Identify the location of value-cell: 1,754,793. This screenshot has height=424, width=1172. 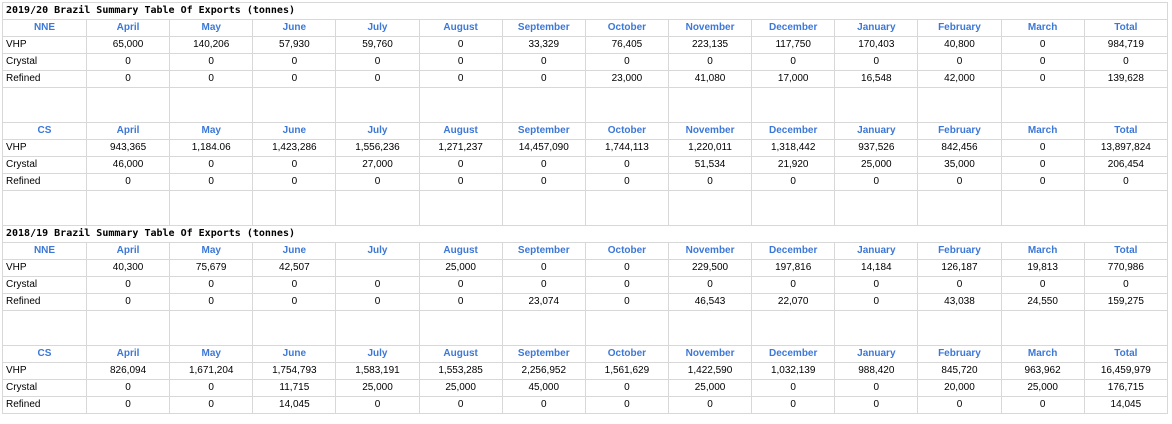
(294, 371).